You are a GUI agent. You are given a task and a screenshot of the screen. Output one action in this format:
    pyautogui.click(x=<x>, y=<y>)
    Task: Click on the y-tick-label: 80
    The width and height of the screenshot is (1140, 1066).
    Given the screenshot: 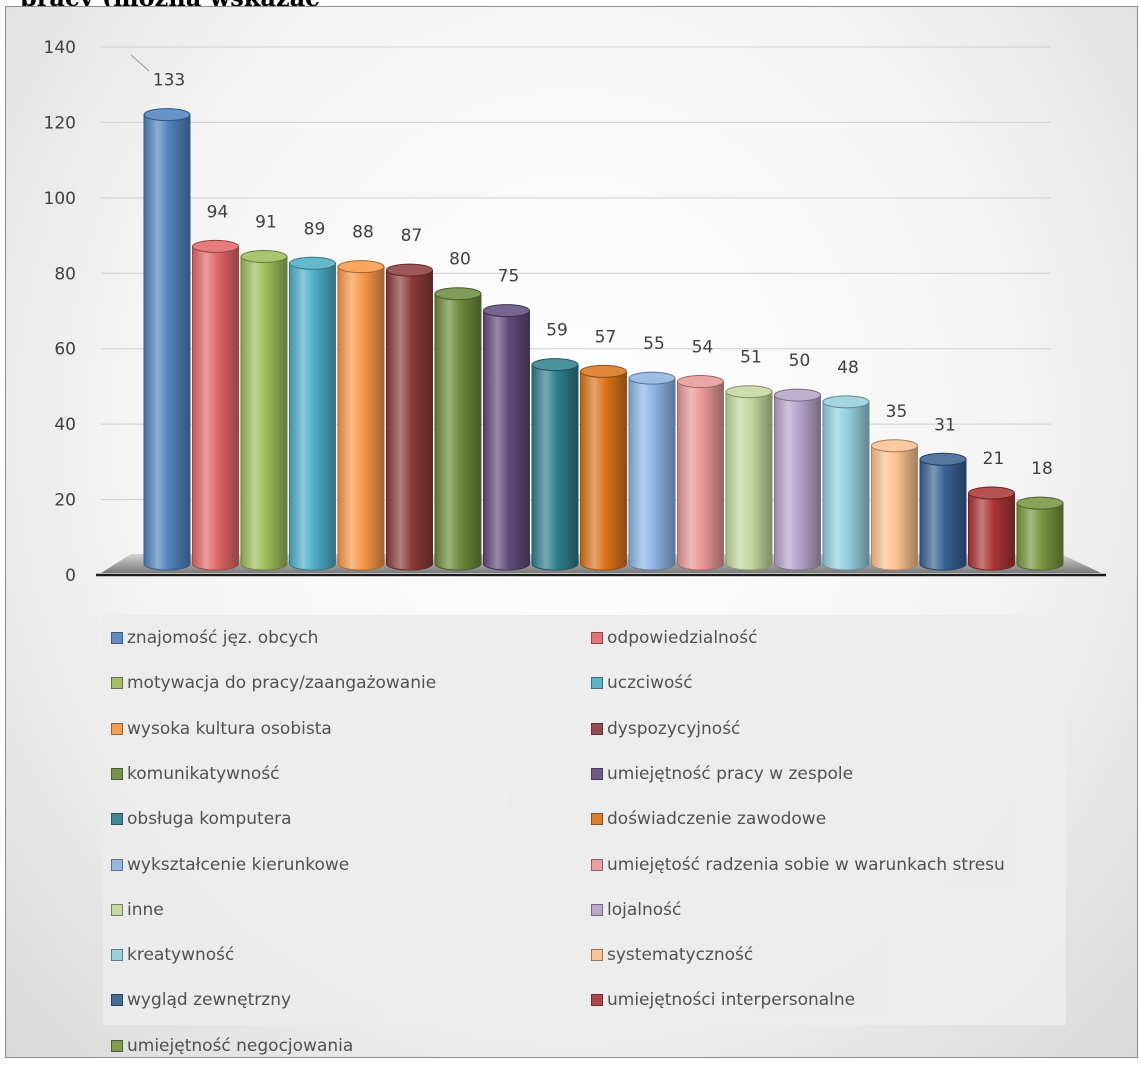 What is the action you would take?
    pyautogui.click(x=65, y=274)
    